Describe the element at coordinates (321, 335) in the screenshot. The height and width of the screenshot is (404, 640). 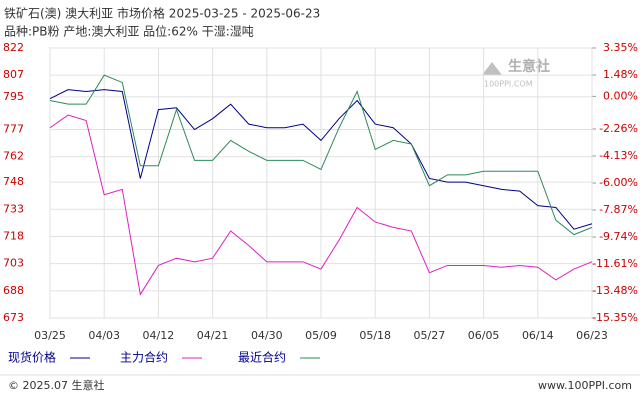
I see `x-tick-label: 05/09` at that location.